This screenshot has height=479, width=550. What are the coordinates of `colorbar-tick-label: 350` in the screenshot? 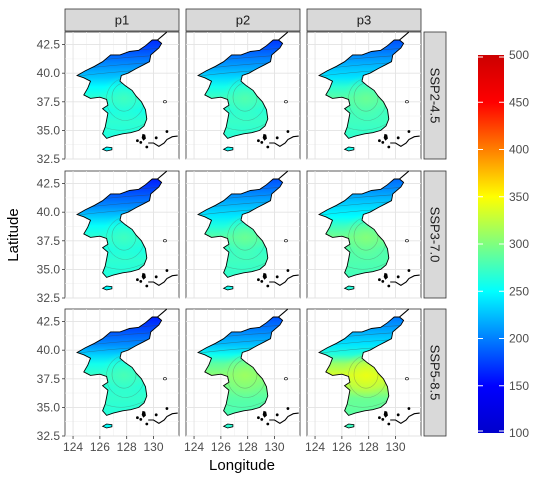 It's located at (519, 197).